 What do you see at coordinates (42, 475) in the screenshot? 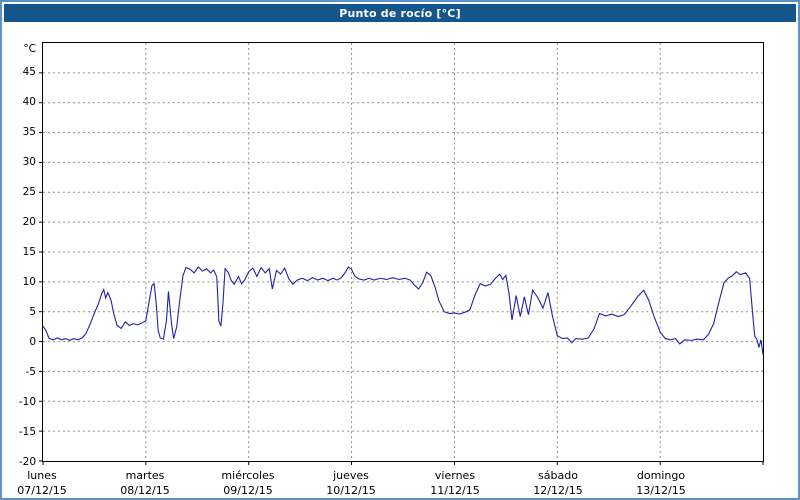
I see `day-name: lunes` at bounding box center [42, 475].